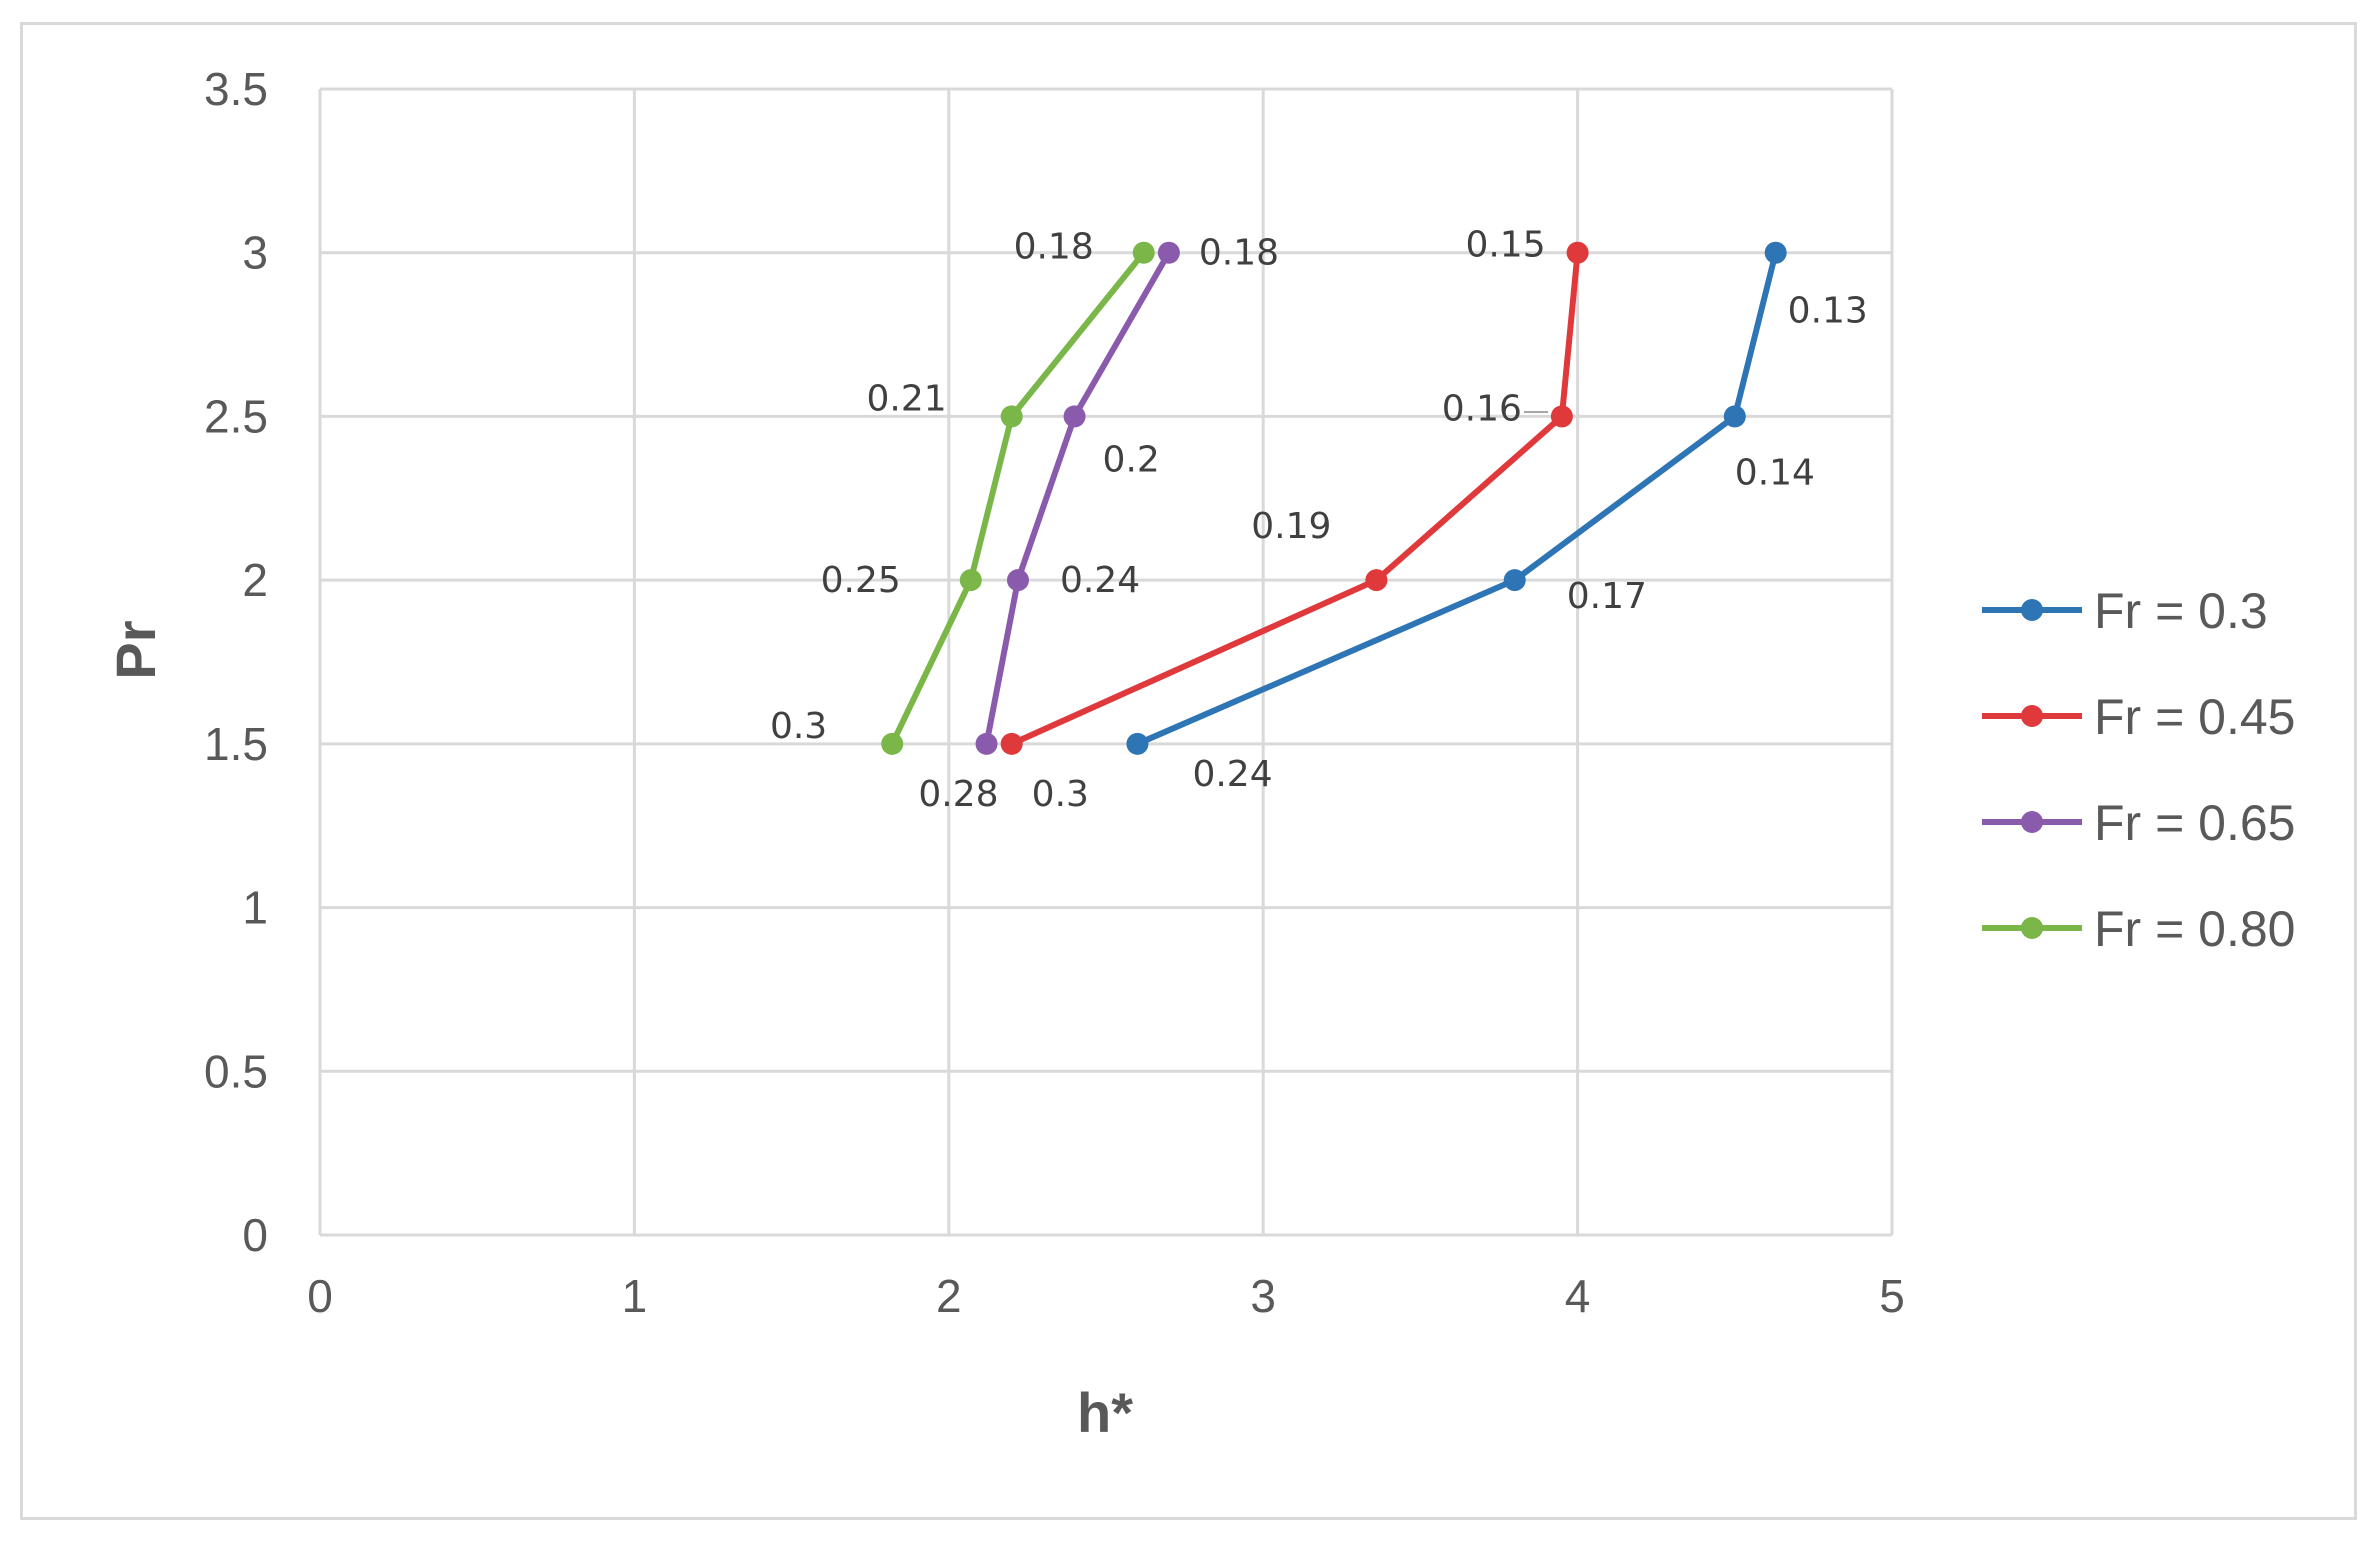  What do you see at coordinates (2195, 929) in the screenshot?
I see `legend-label: Fr = 0.80` at bounding box center [2195, 929].